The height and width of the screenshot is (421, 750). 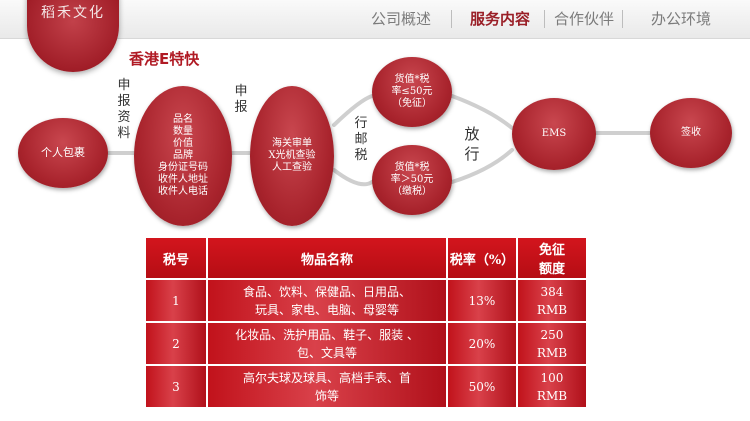 What do you see at coordinates (482, 258) in the screenshot?
I see `header-tax-rate: 税率（%）` at bounding box center [482, 258].